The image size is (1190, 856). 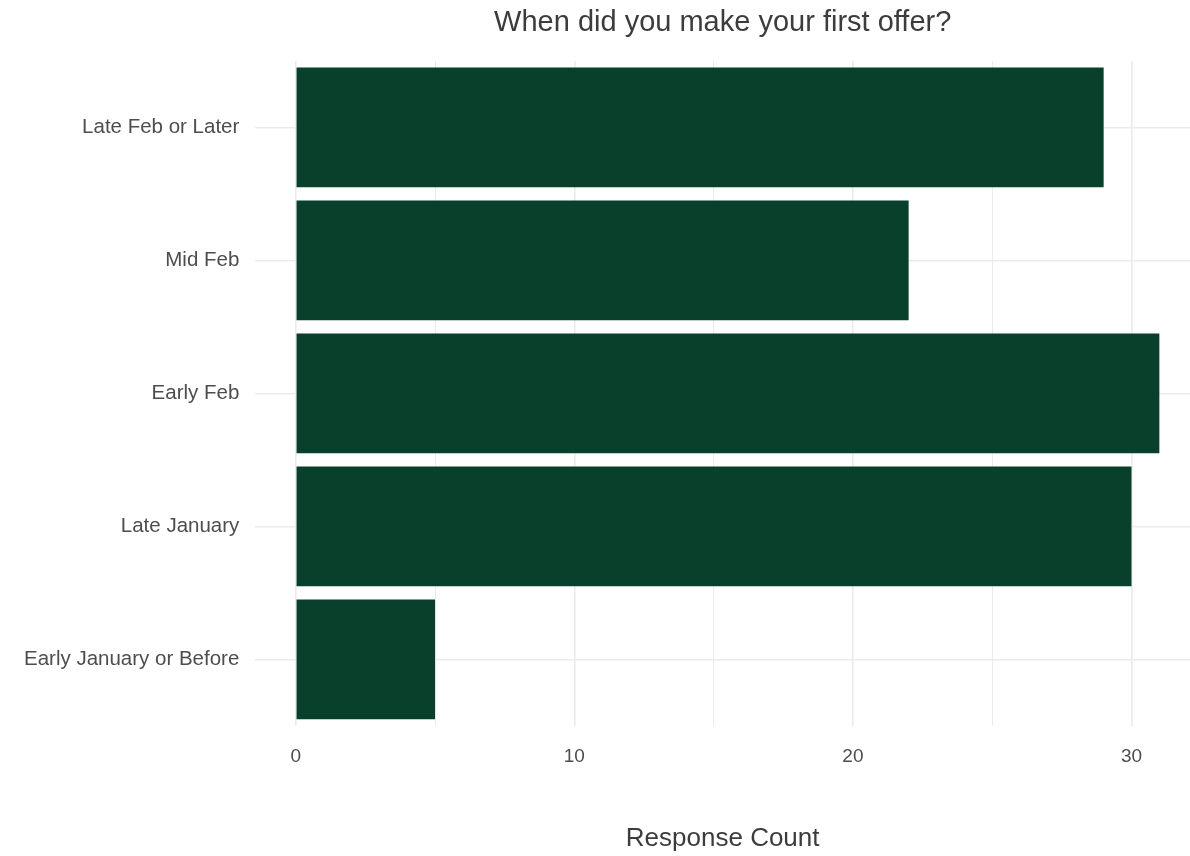 I want to click on y-tick-label: Early Feb, so click(x=195, y=392).